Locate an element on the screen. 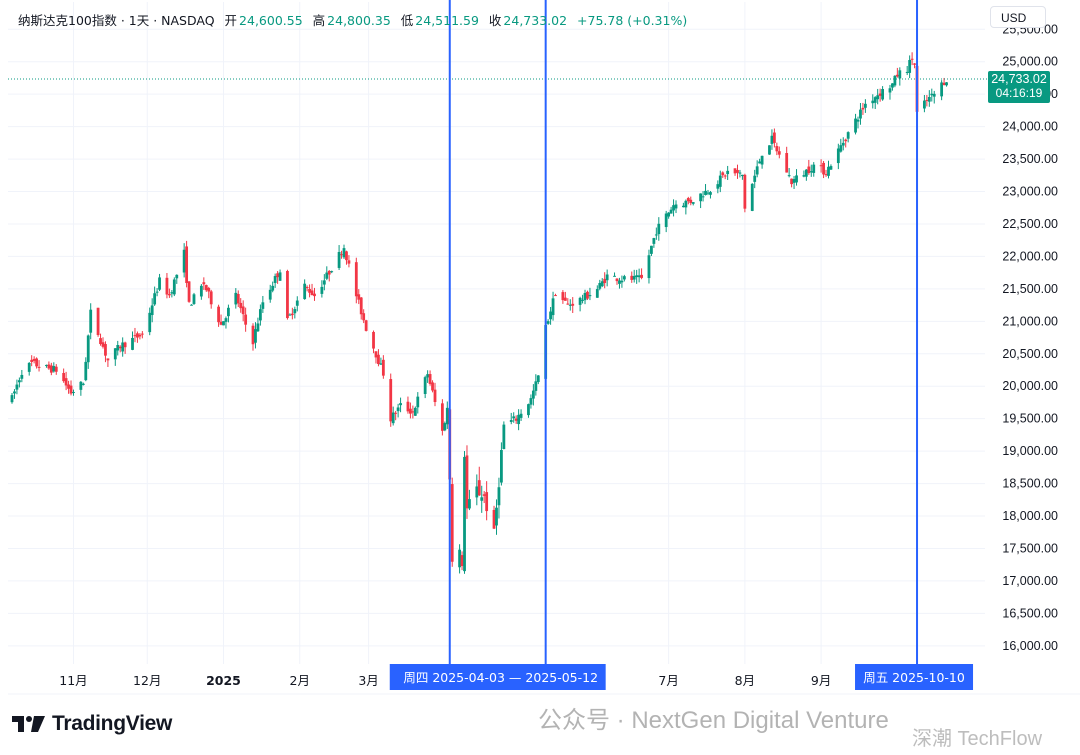  currency-selector: USD is located at coordinates (1018, 17).